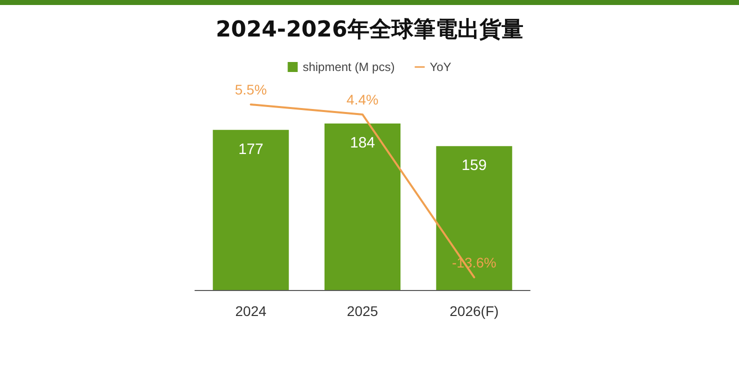  What do you see at coordinates (251, 311) in the screenshot?
I see `x-tick-label: 2024` at bounding box center [251, 311].